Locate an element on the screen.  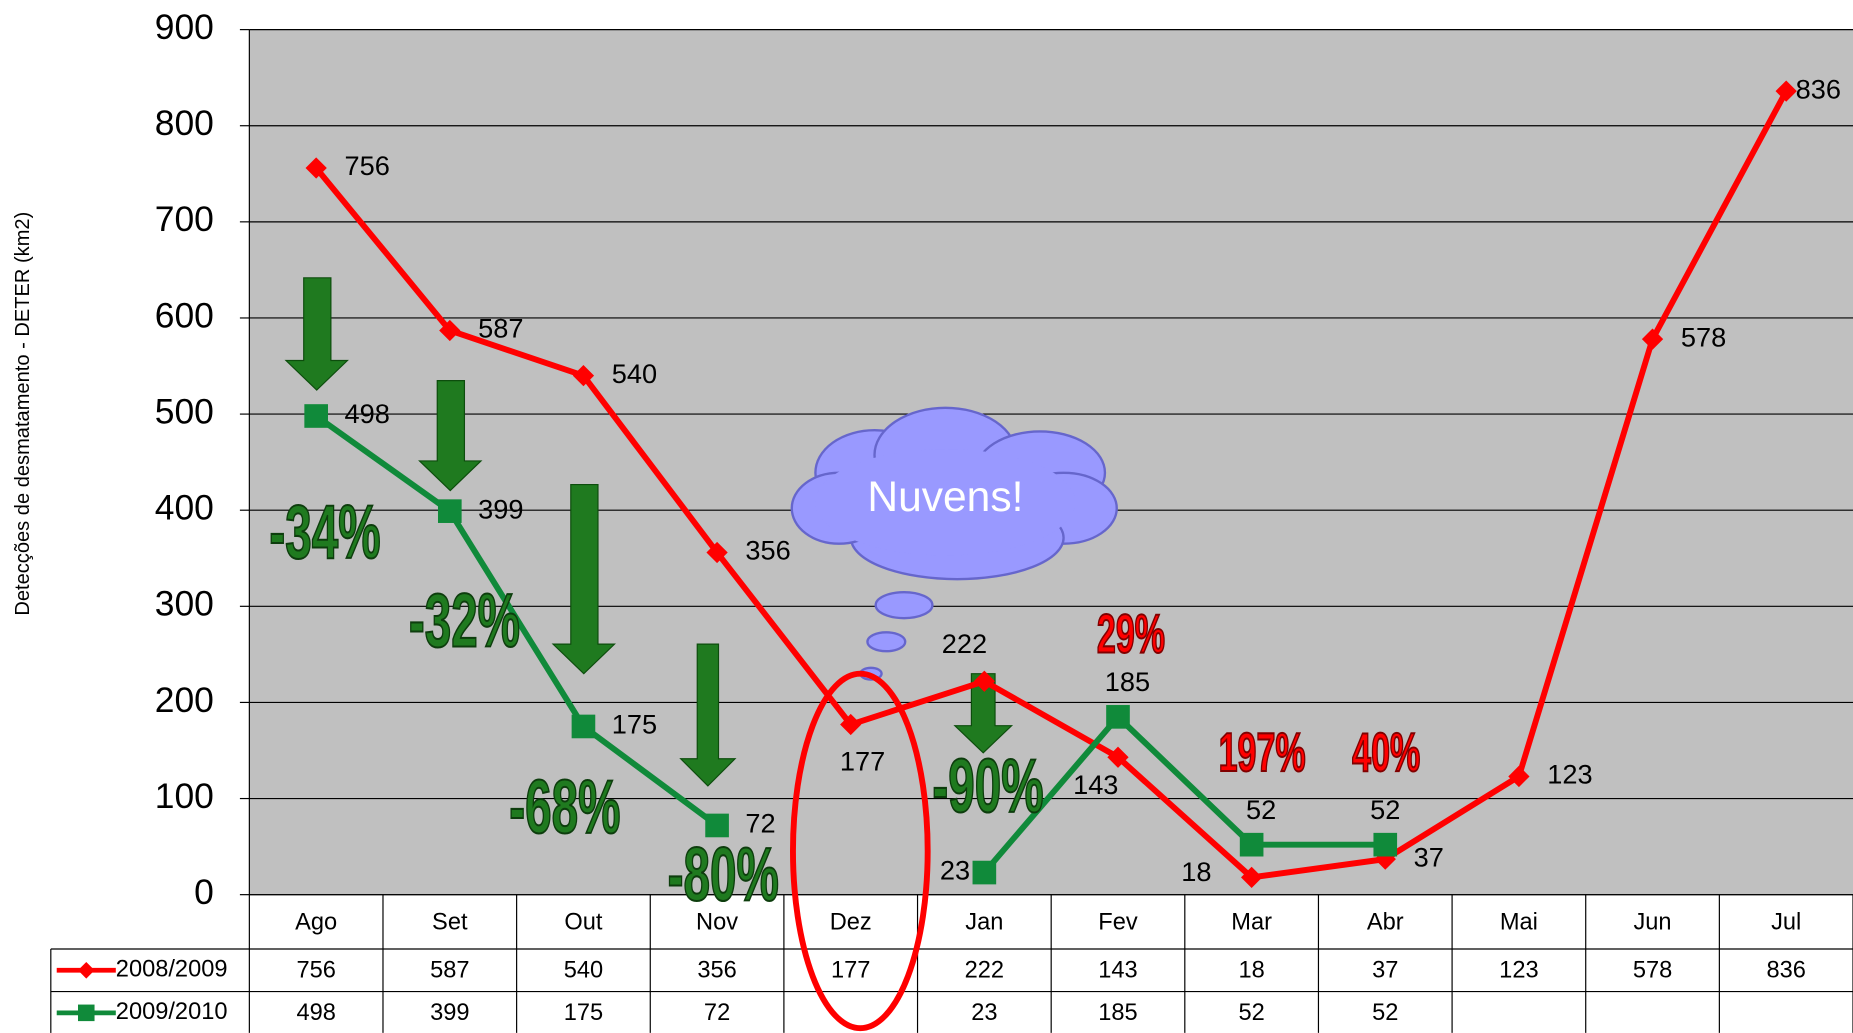
data-label: 498 is located at coordinates (367, 413).